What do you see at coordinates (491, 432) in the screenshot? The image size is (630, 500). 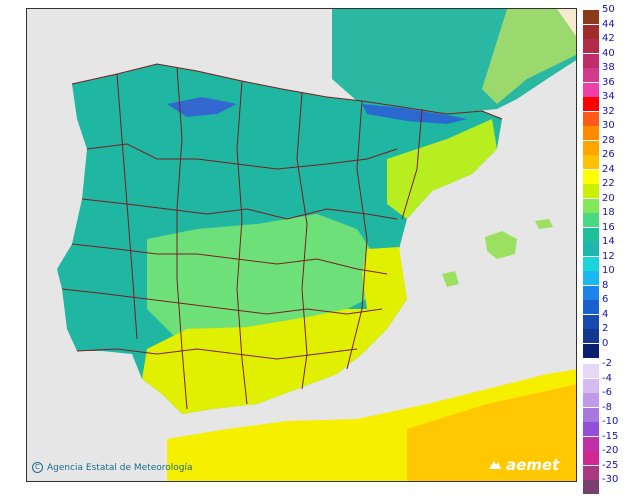 I see `africa-warm-band` at bounding box center [491, 432].